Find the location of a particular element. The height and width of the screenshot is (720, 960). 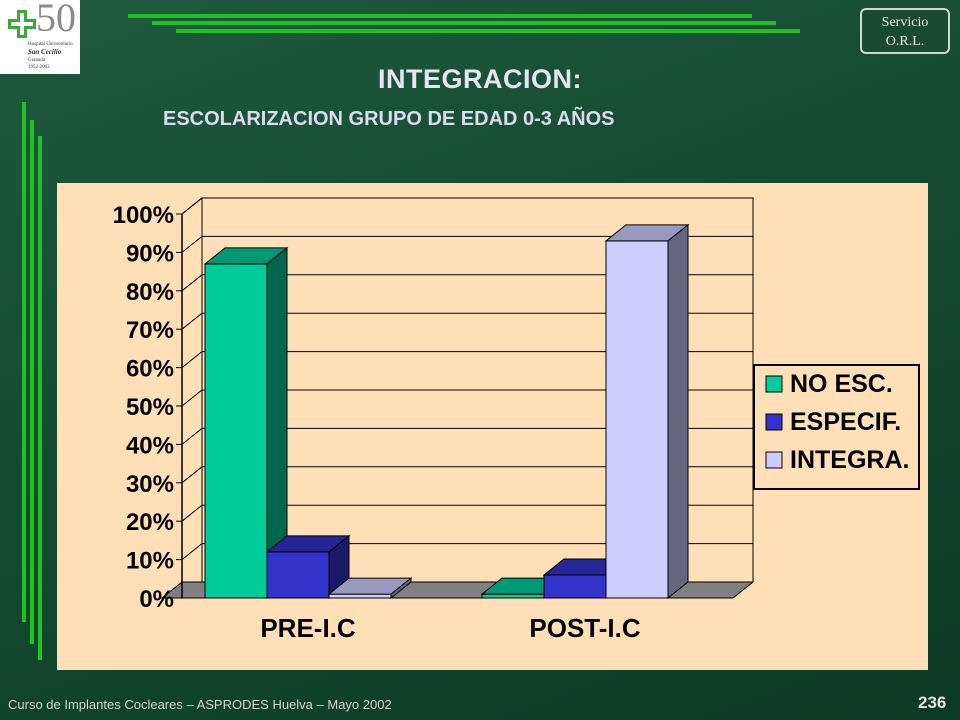

chart-legend: NO ESC. ESPECIF. INTEGRA. is located at coordinates (836, 427).